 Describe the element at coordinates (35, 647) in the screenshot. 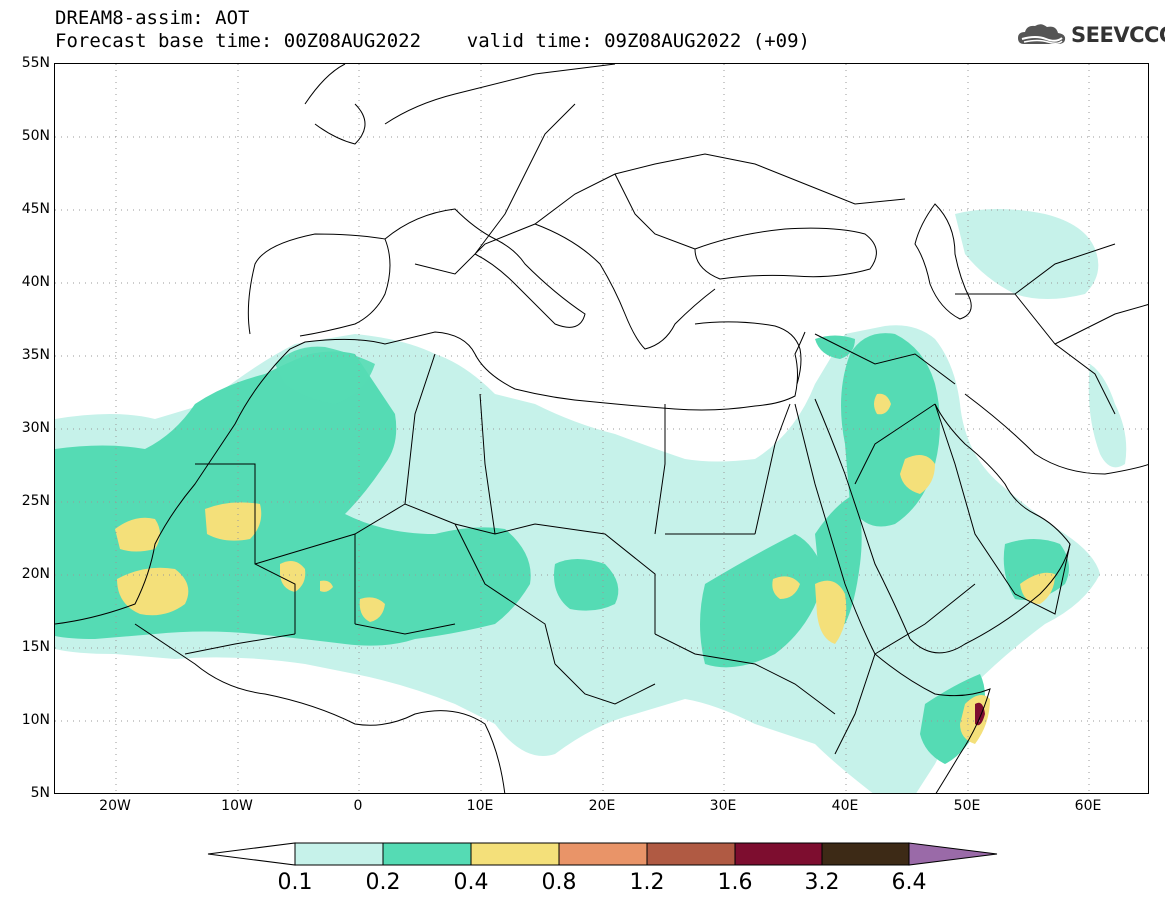

I see `lat-label: 15N` at that location.